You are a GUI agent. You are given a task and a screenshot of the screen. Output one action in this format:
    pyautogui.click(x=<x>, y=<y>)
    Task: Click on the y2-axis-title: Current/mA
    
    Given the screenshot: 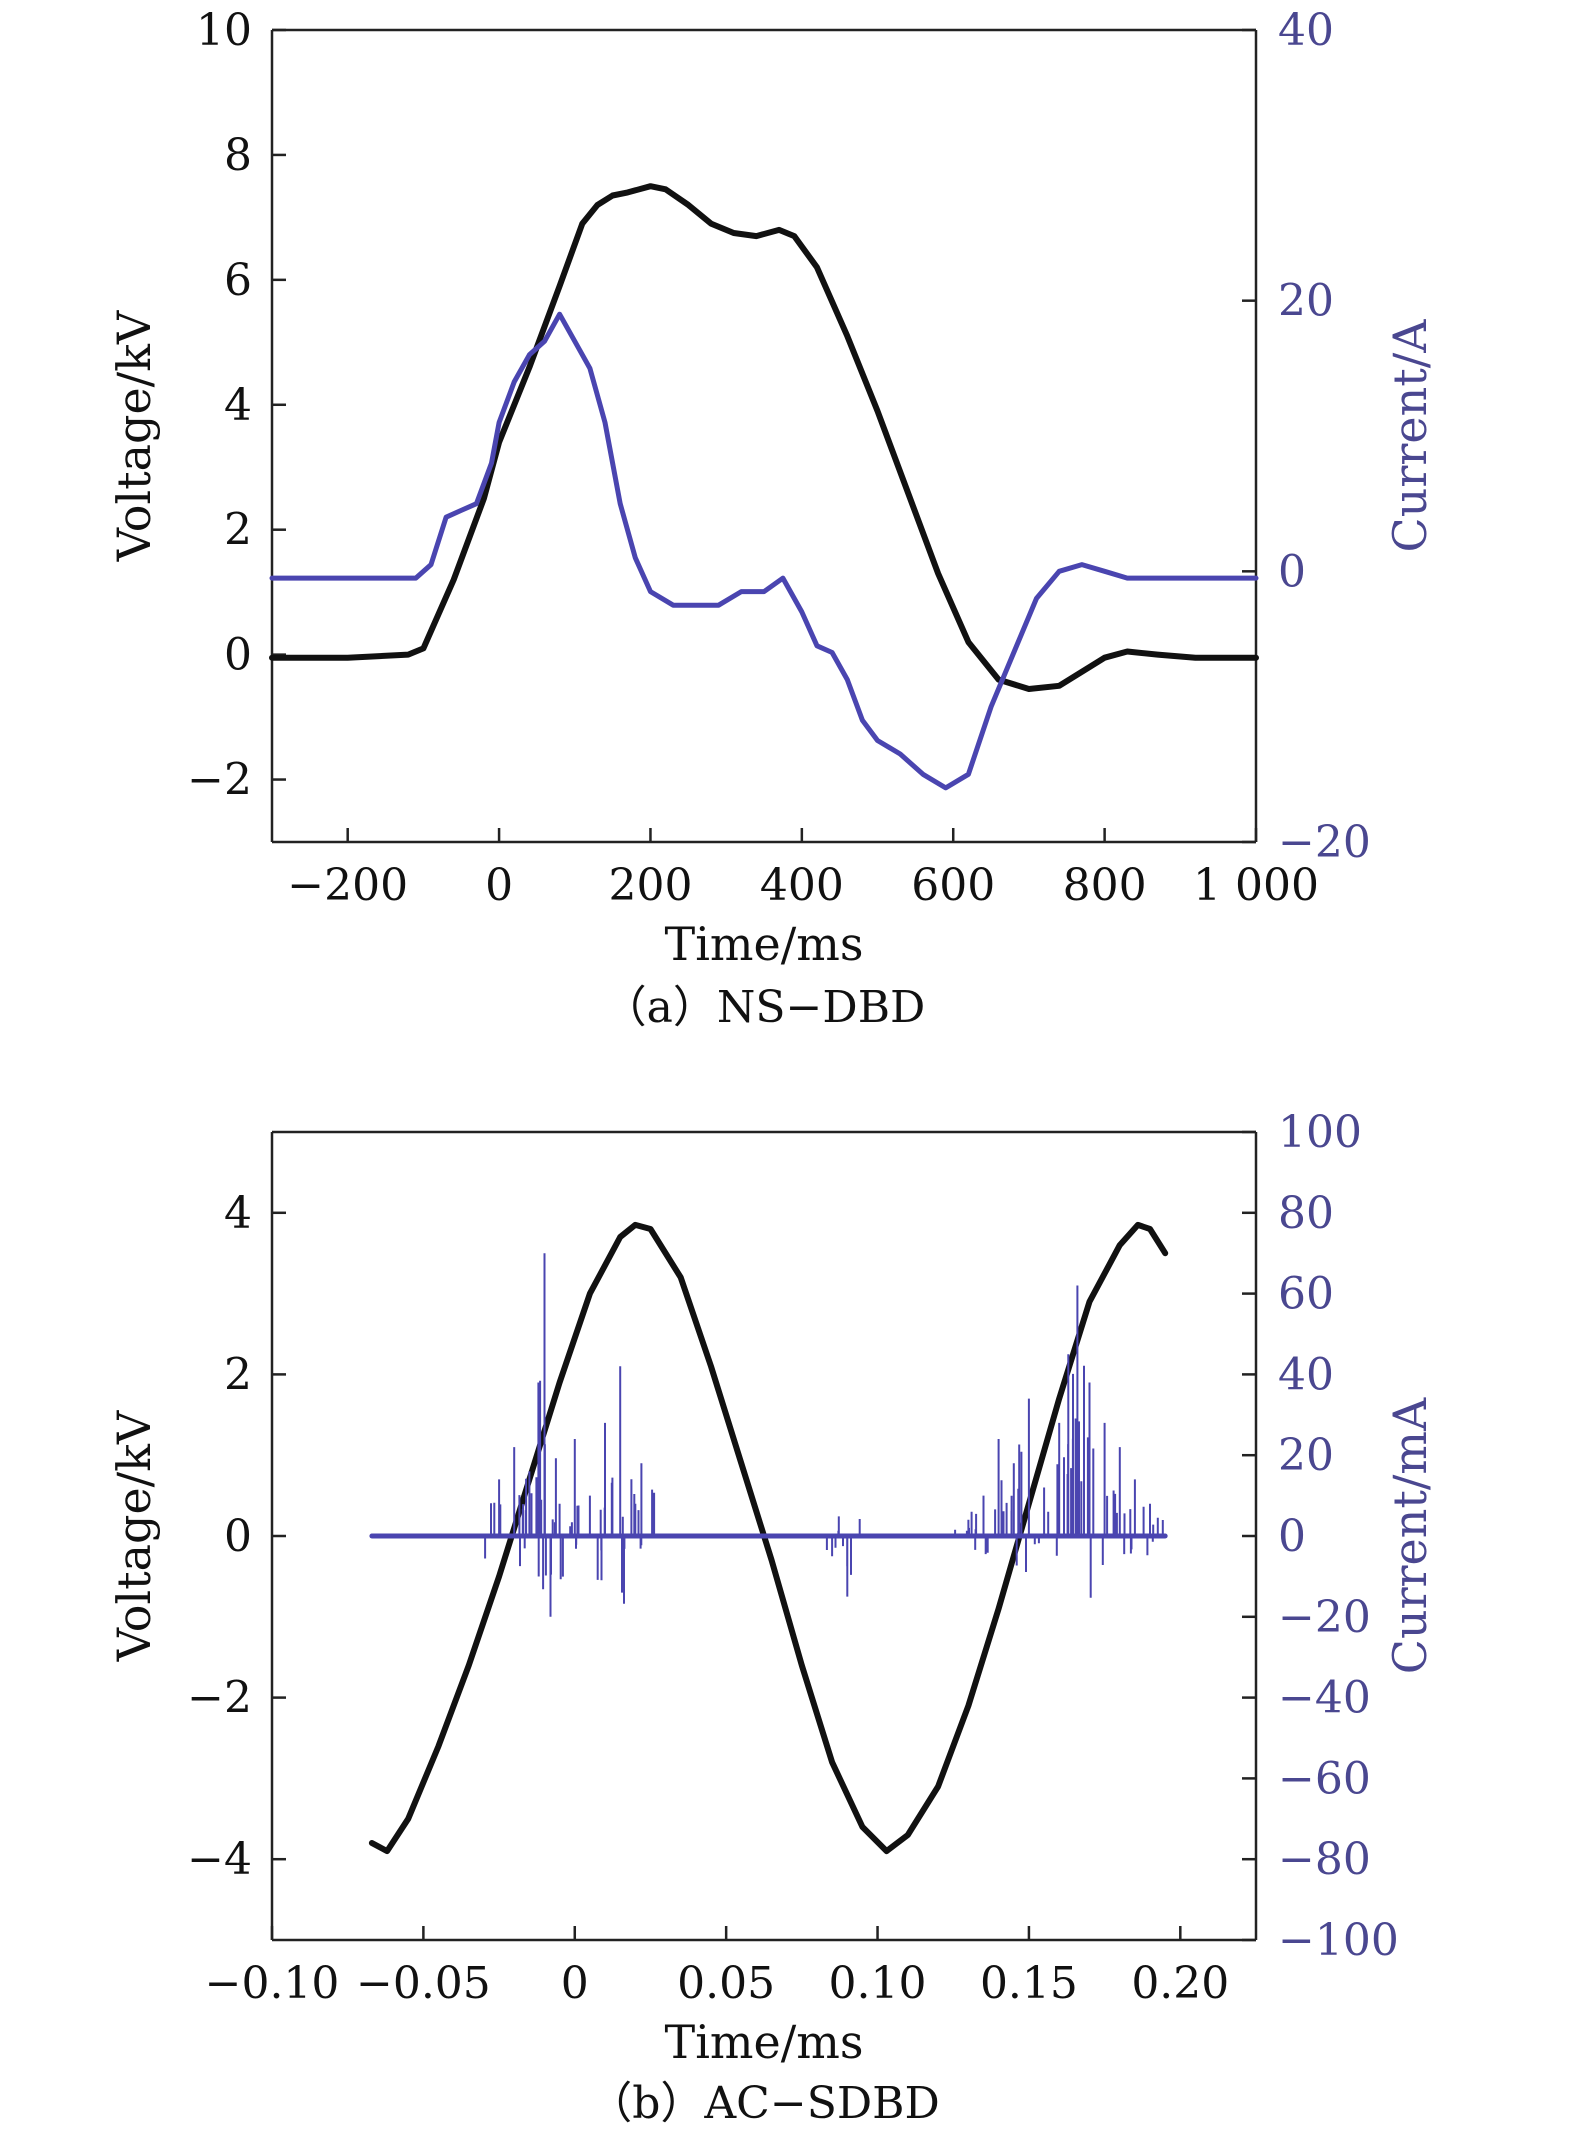 What is the action you would take?
    pyautogui.click(x=1410, y=1535)
    